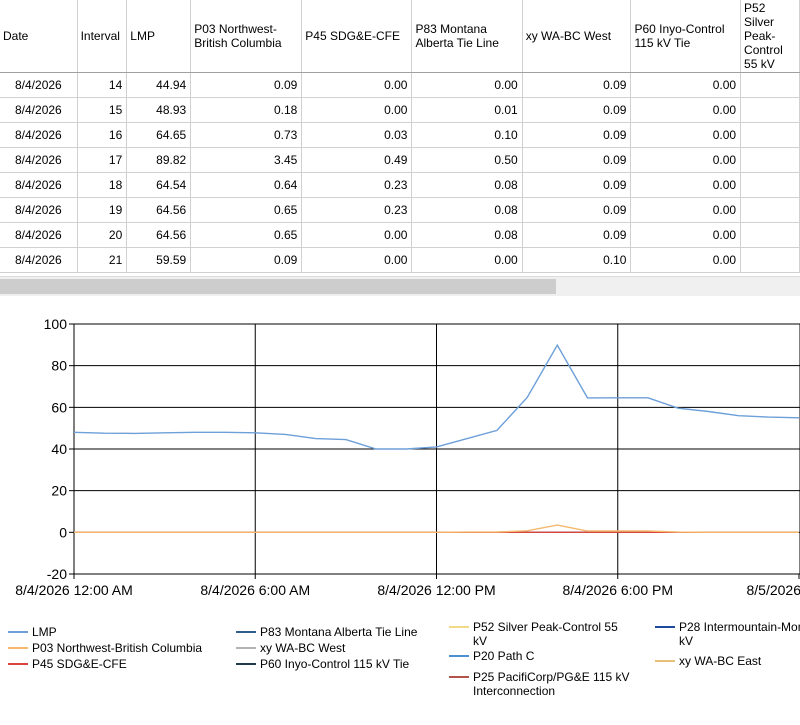 This screenshot has width=800, height=725. Describe the element at coordinates (577, 260) in the screenshot. I see `cell-xy: 0.10` at that location.